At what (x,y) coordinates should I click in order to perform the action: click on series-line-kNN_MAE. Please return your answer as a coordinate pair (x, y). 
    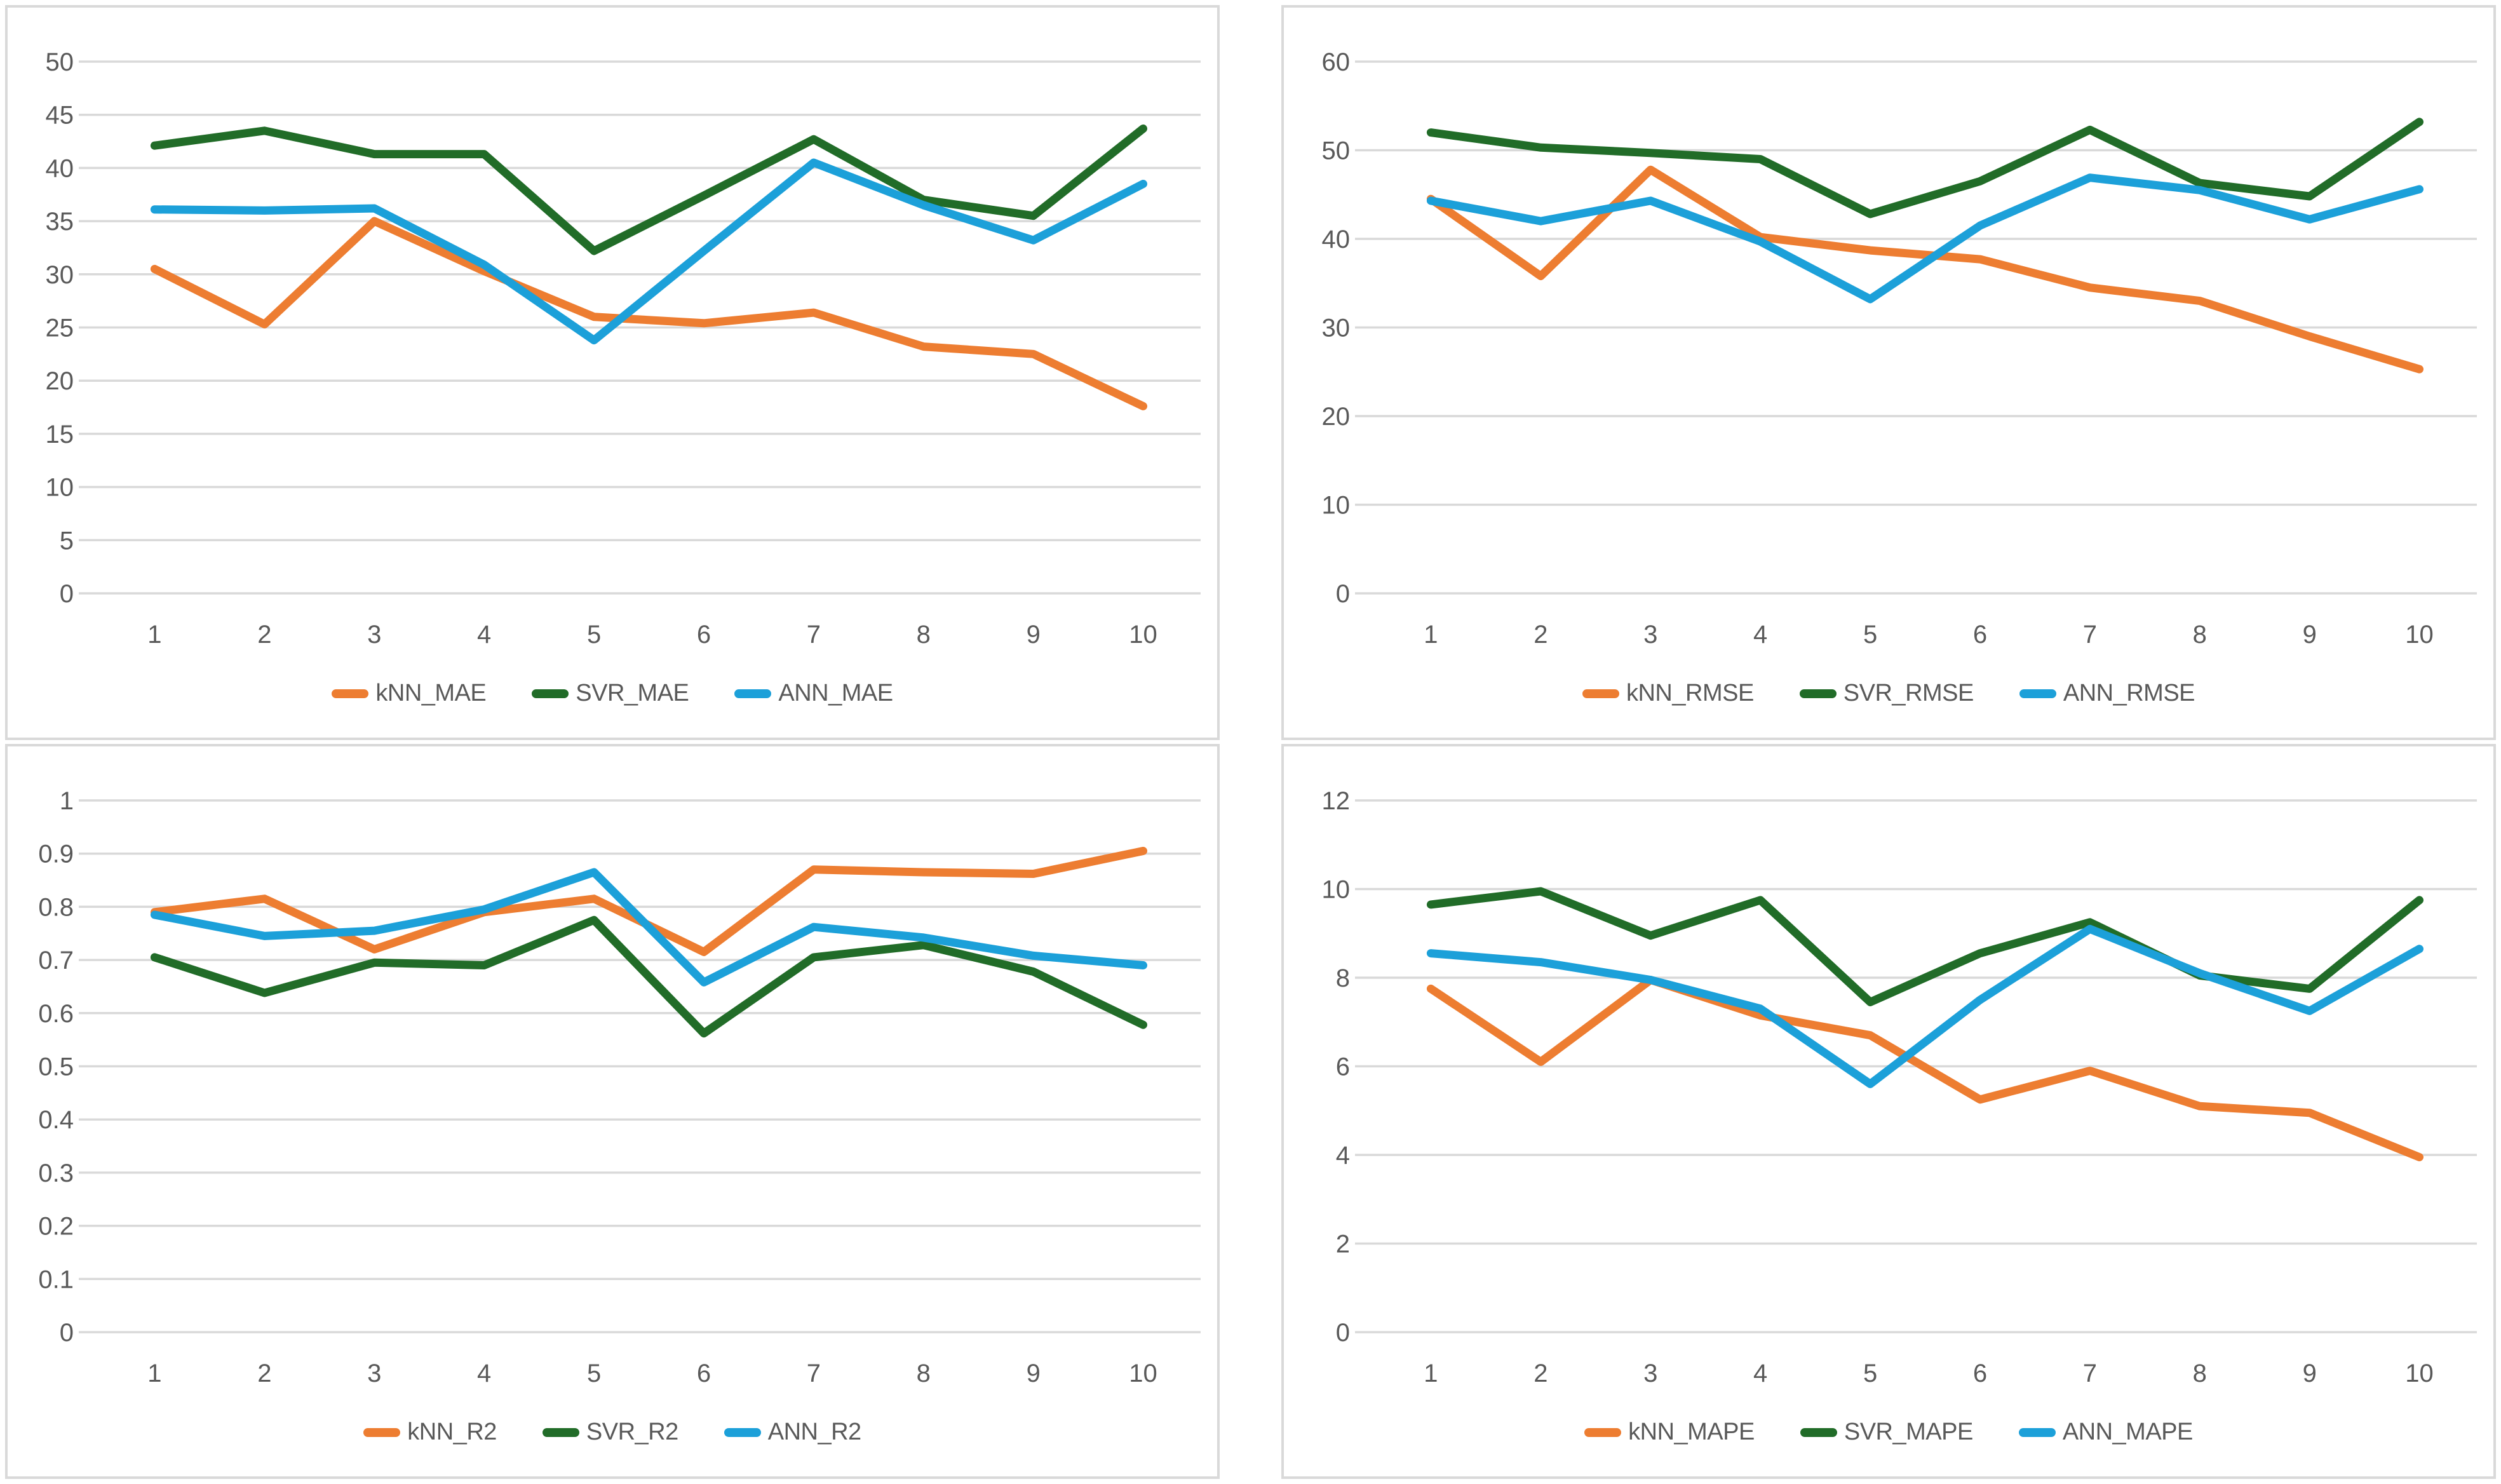
    Looking at the image, I should click on (648, 313).